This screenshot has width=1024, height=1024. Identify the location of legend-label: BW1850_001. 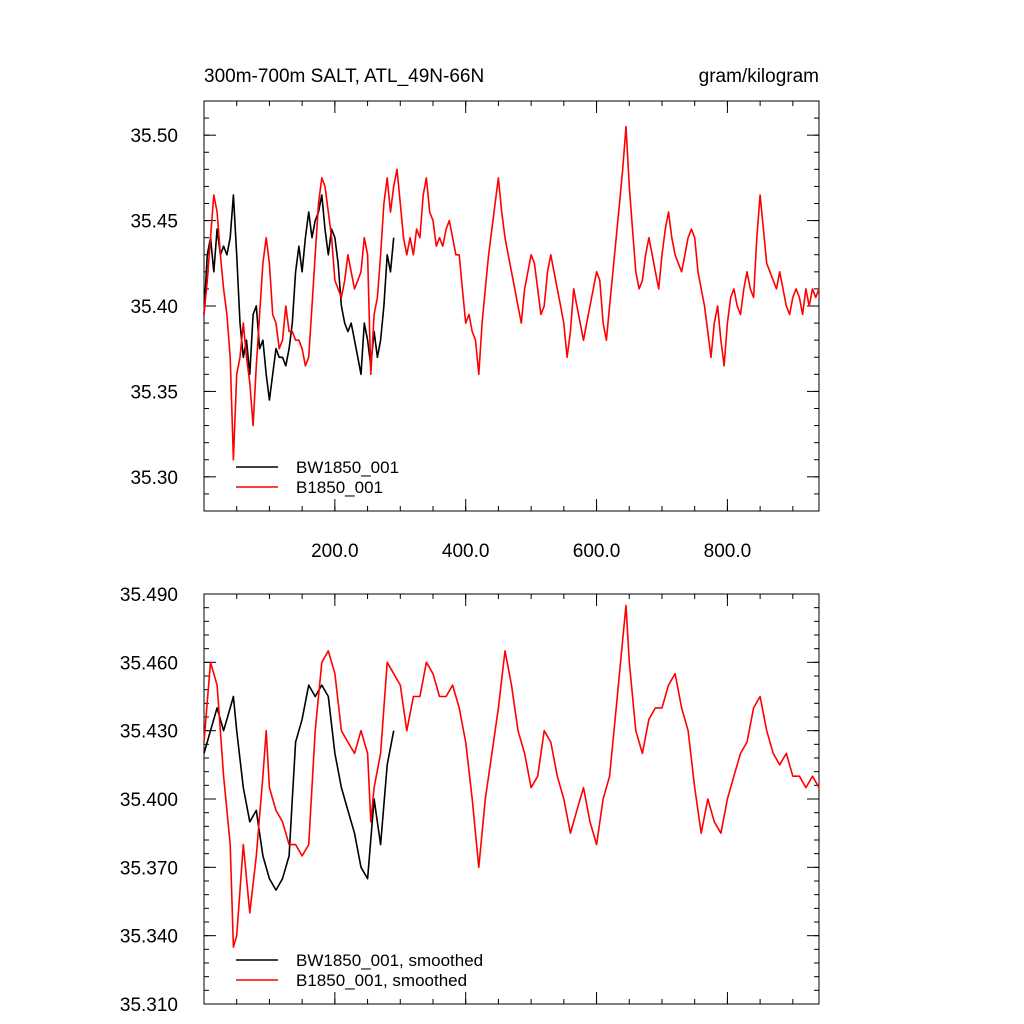
(347, 467).